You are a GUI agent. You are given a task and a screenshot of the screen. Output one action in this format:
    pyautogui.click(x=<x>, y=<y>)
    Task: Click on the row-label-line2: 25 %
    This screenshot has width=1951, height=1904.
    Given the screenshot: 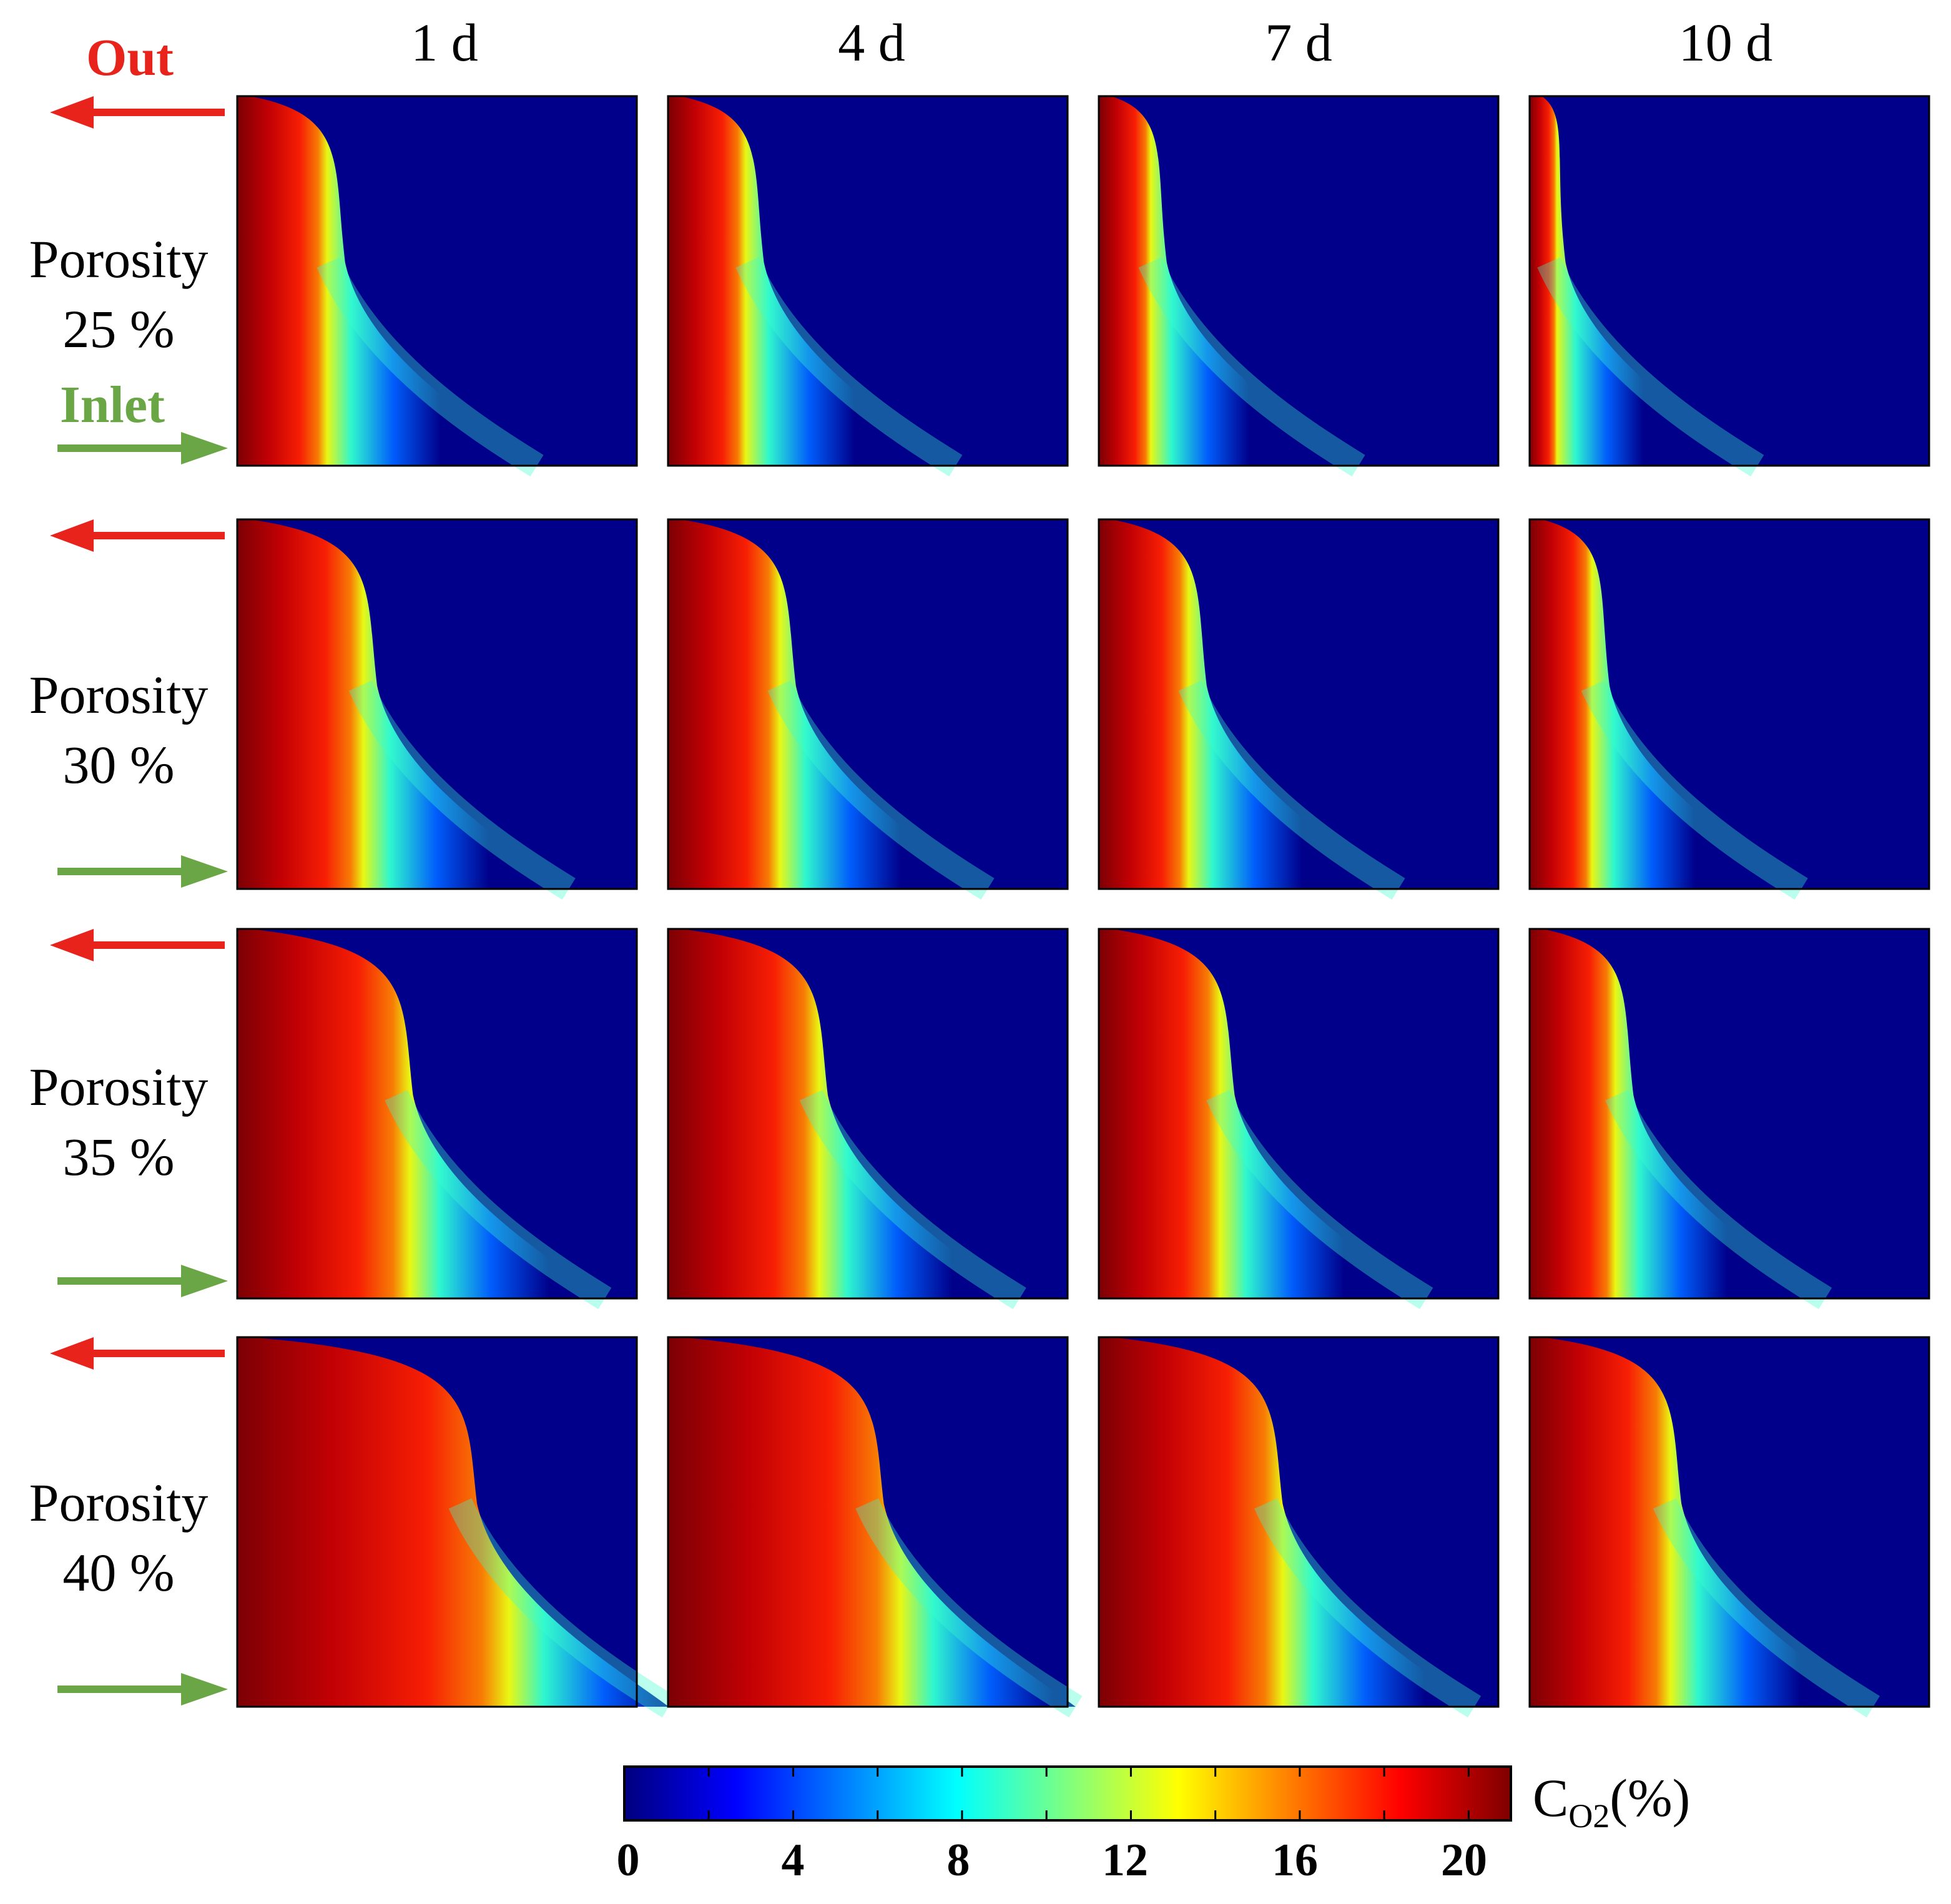 What is the action you would take?
    pyautogui.click(x=119, y=328)
    